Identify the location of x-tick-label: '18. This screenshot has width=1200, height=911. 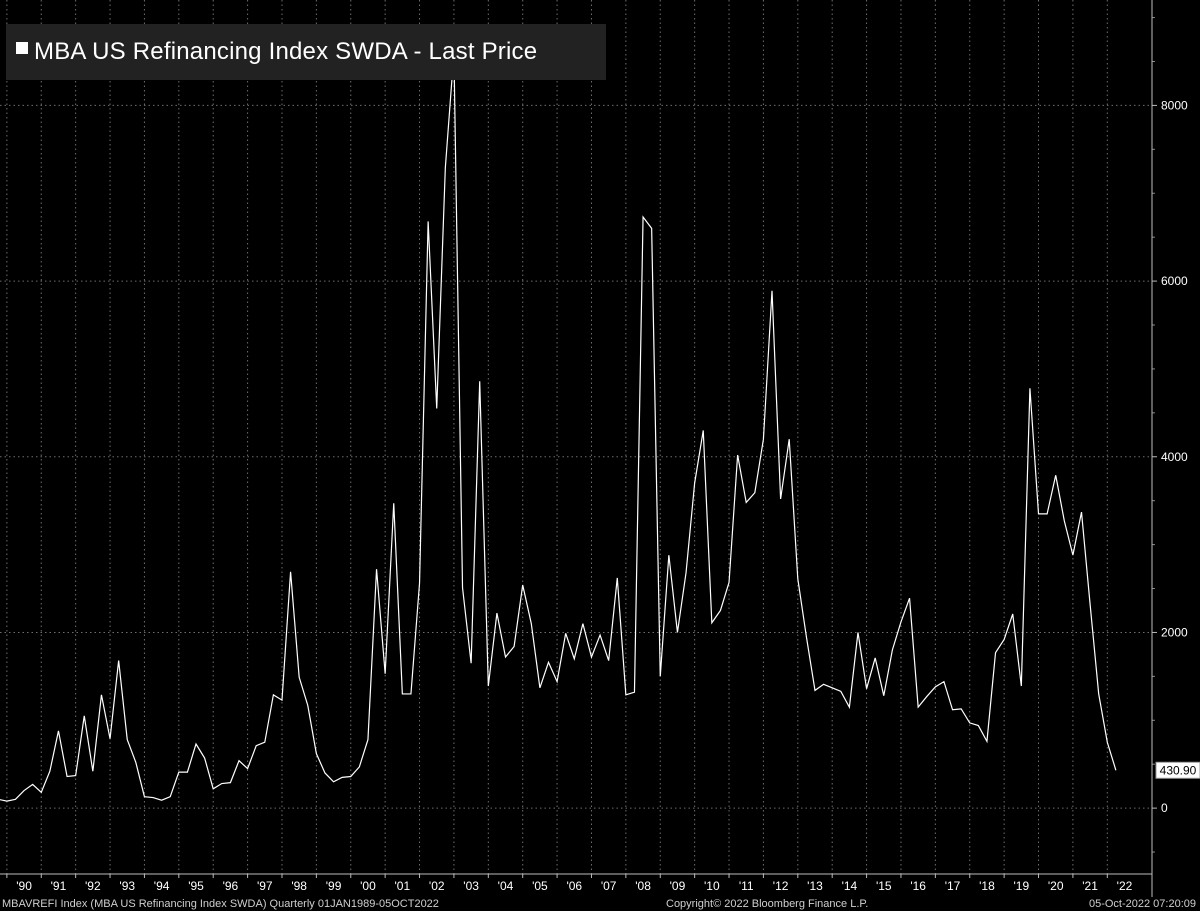
(987, 886).